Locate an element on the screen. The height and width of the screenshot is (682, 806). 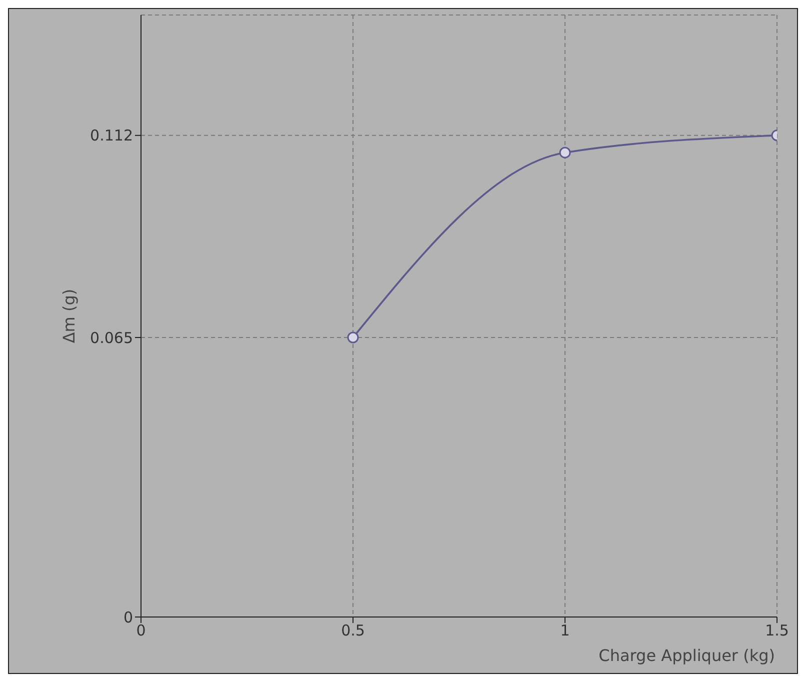
x-tick-label: 0 is located at coordinates (141, 631).